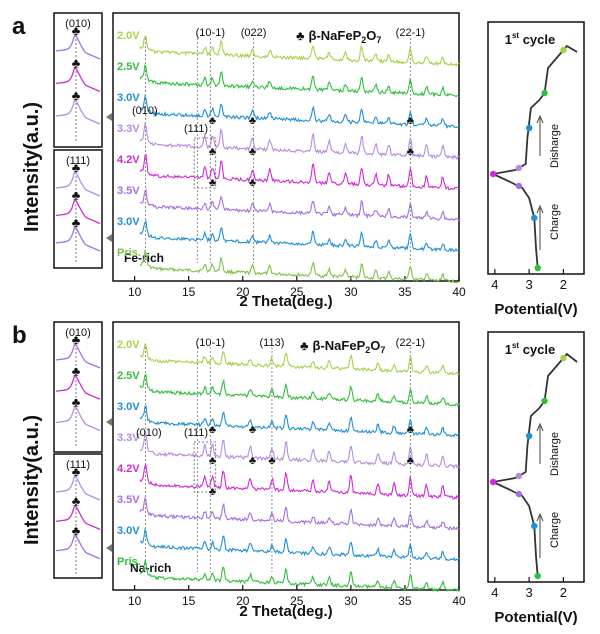  What do you see at coordinates (128, 67) in the screenshot?
I see `series-label: 2.5V` at bounding box center [128, 67].